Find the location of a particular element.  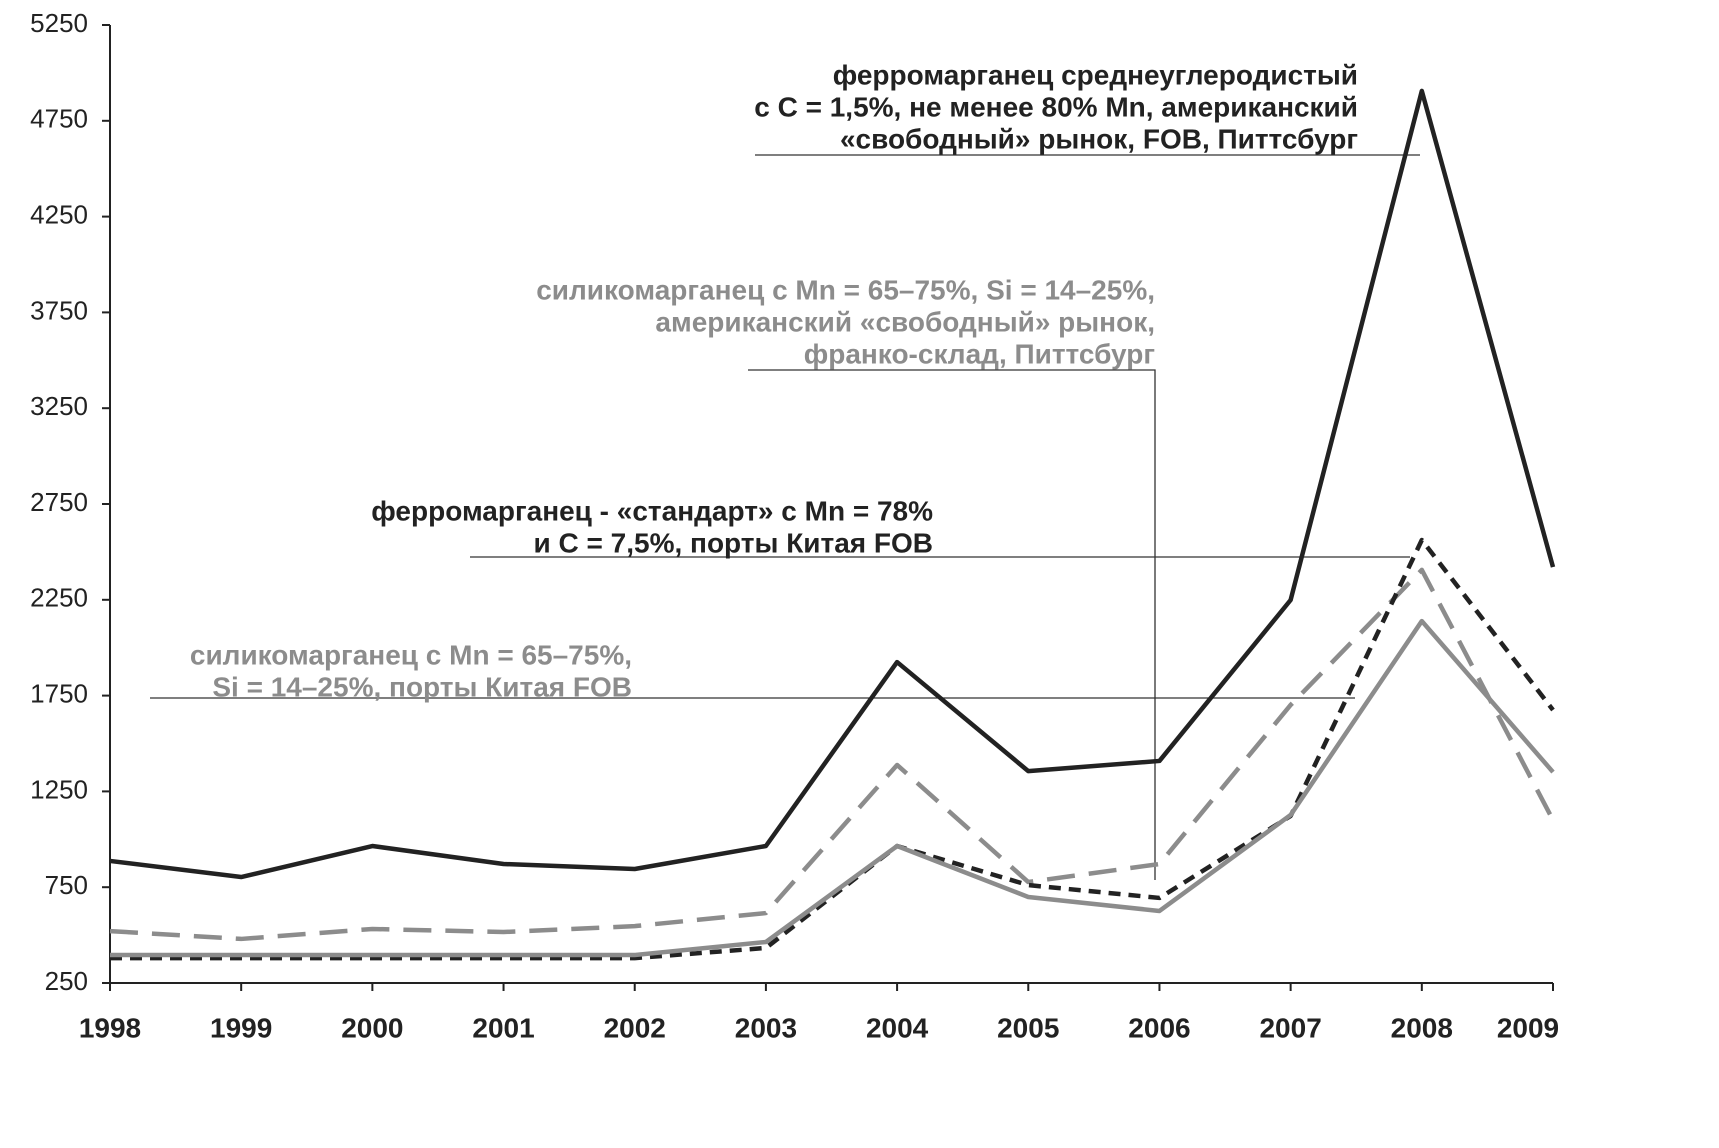

y-tick-label: 1750 is located at coordinates (59, 693).